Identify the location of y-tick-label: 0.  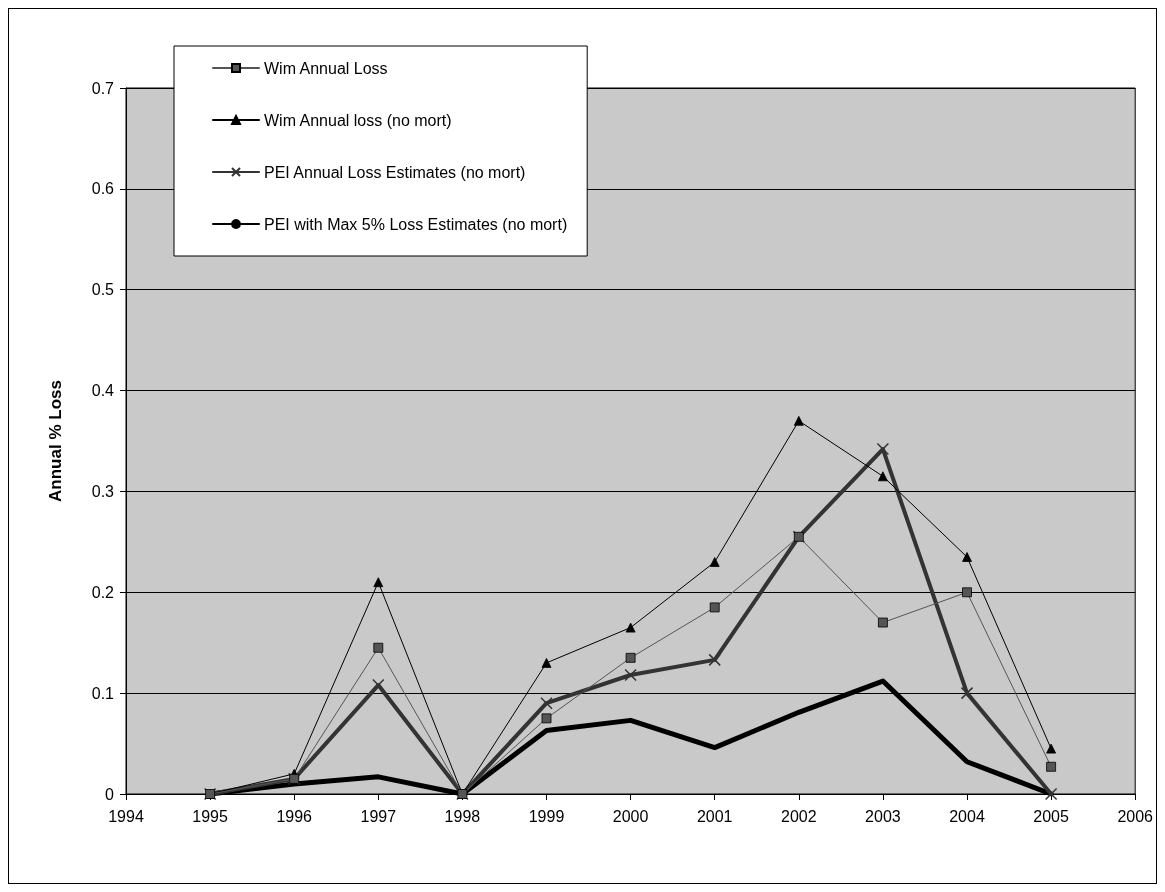
(110, 794).